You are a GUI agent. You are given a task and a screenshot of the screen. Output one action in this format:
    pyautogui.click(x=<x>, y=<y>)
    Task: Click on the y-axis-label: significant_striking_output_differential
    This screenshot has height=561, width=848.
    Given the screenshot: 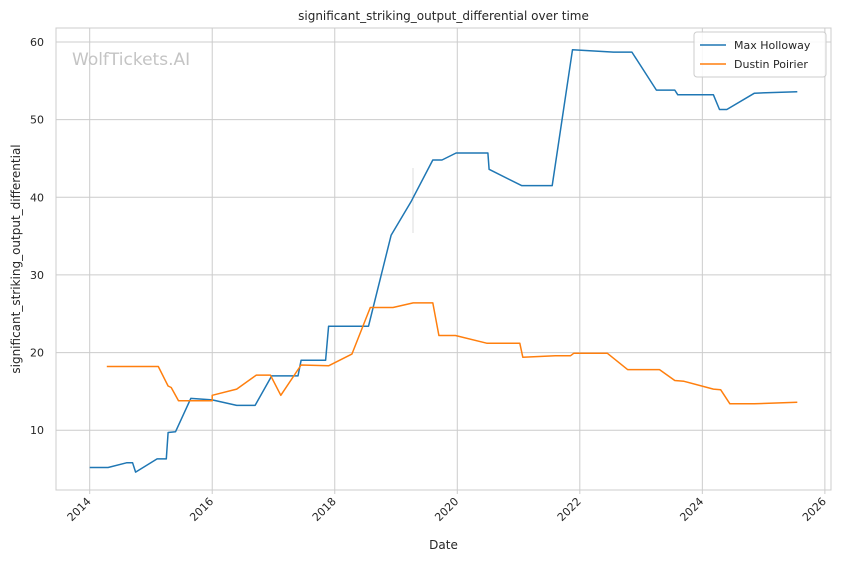 What is the action you would take?
    pyautogui.click(x=16, y=258)
    